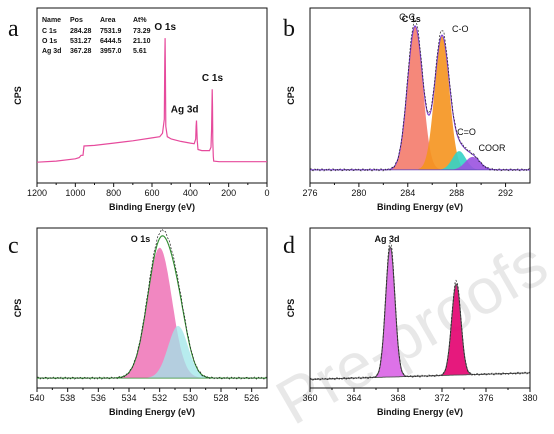  Describe the element at coordinates (466, 132) in the screenshot. I see `component-label: C=O` at that location.